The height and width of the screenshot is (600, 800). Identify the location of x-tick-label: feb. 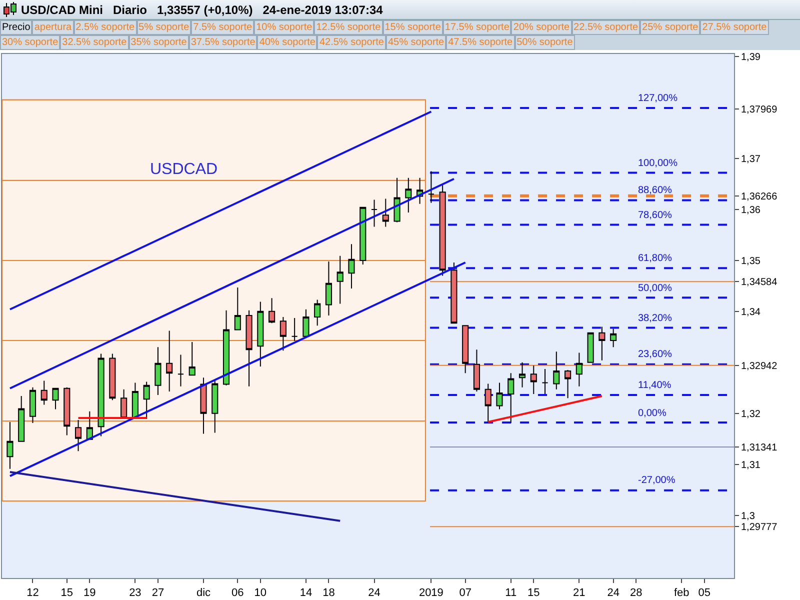
(682, 593).